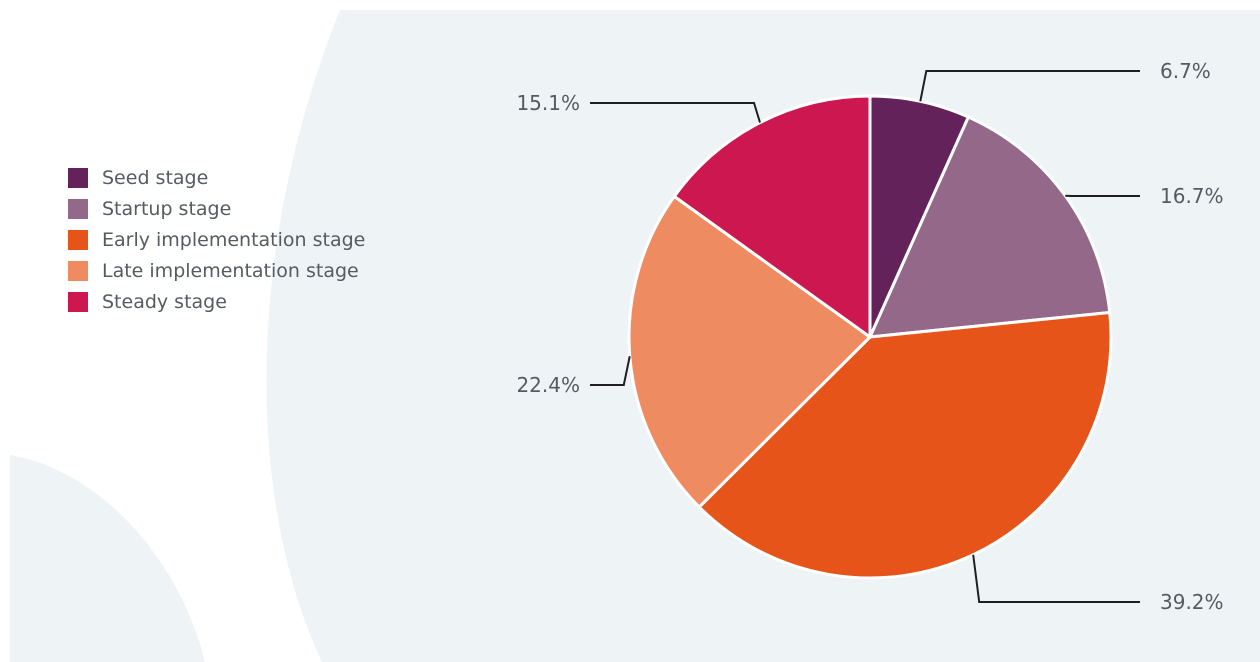 This screenshot has height=662, width=1260. I want to click on legend-label: Seed stage, so click(155, 177).